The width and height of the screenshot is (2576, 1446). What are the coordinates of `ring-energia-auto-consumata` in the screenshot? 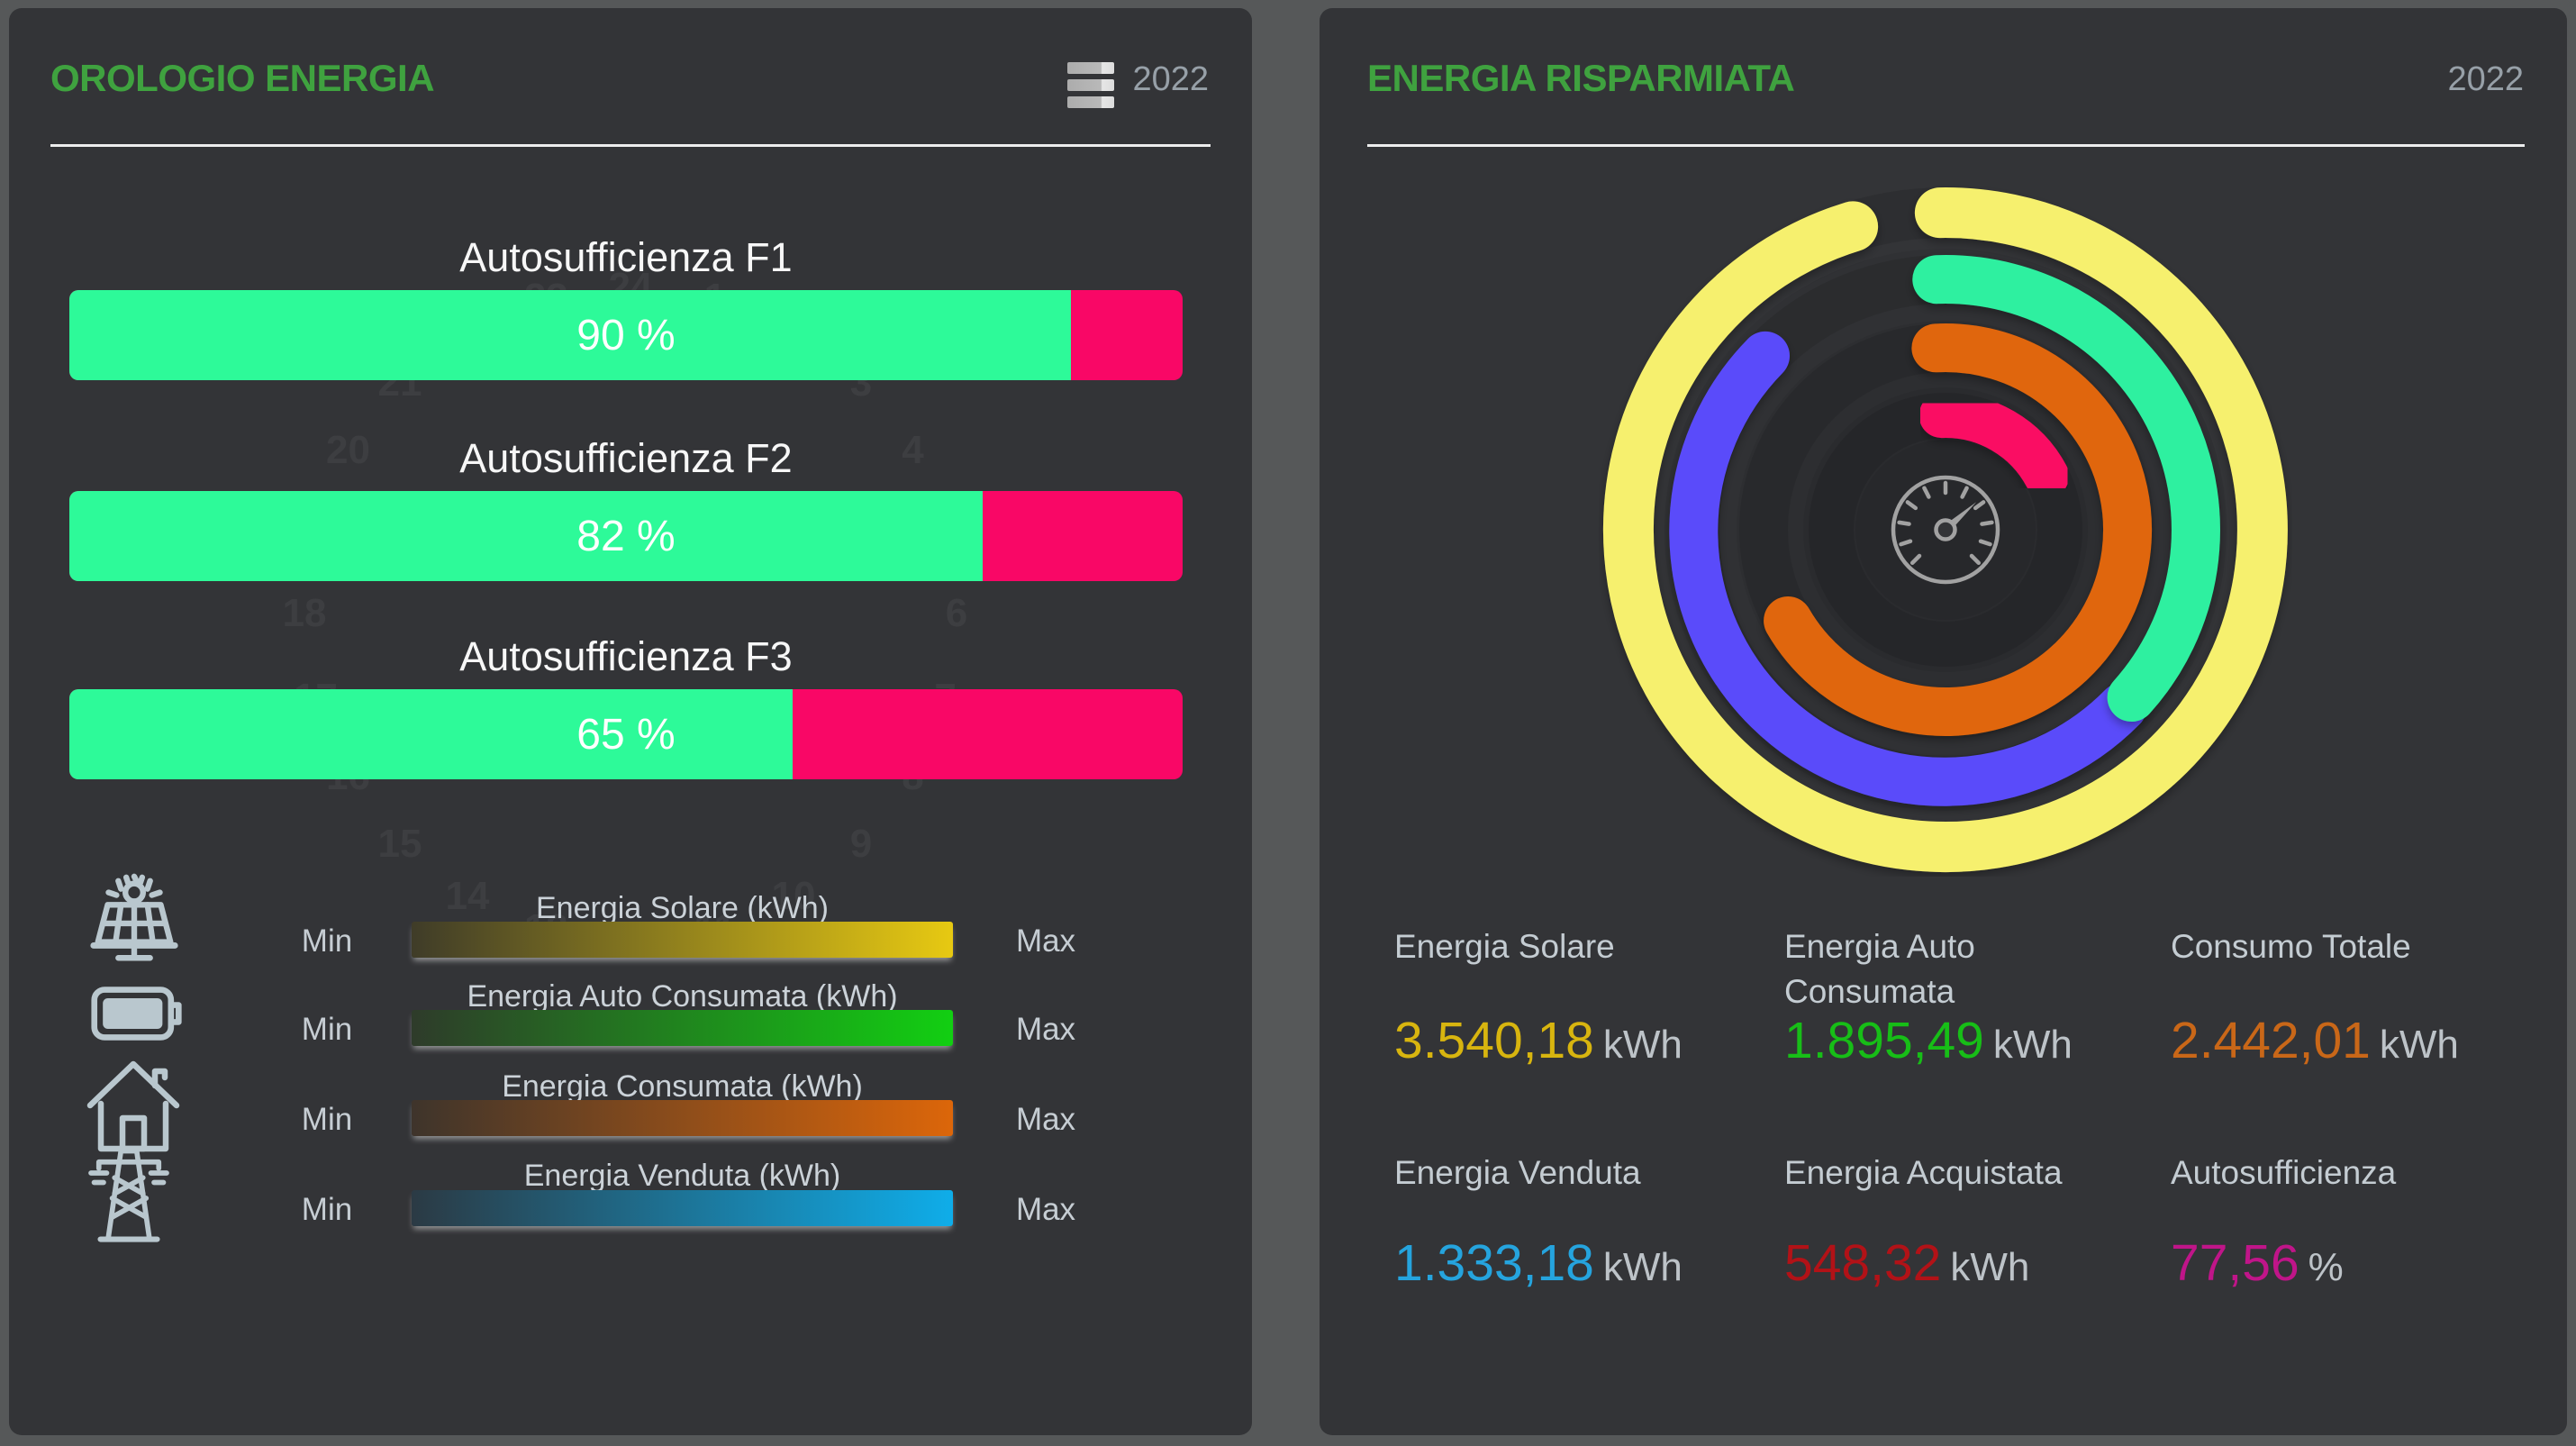 It's located at (2066, 489).